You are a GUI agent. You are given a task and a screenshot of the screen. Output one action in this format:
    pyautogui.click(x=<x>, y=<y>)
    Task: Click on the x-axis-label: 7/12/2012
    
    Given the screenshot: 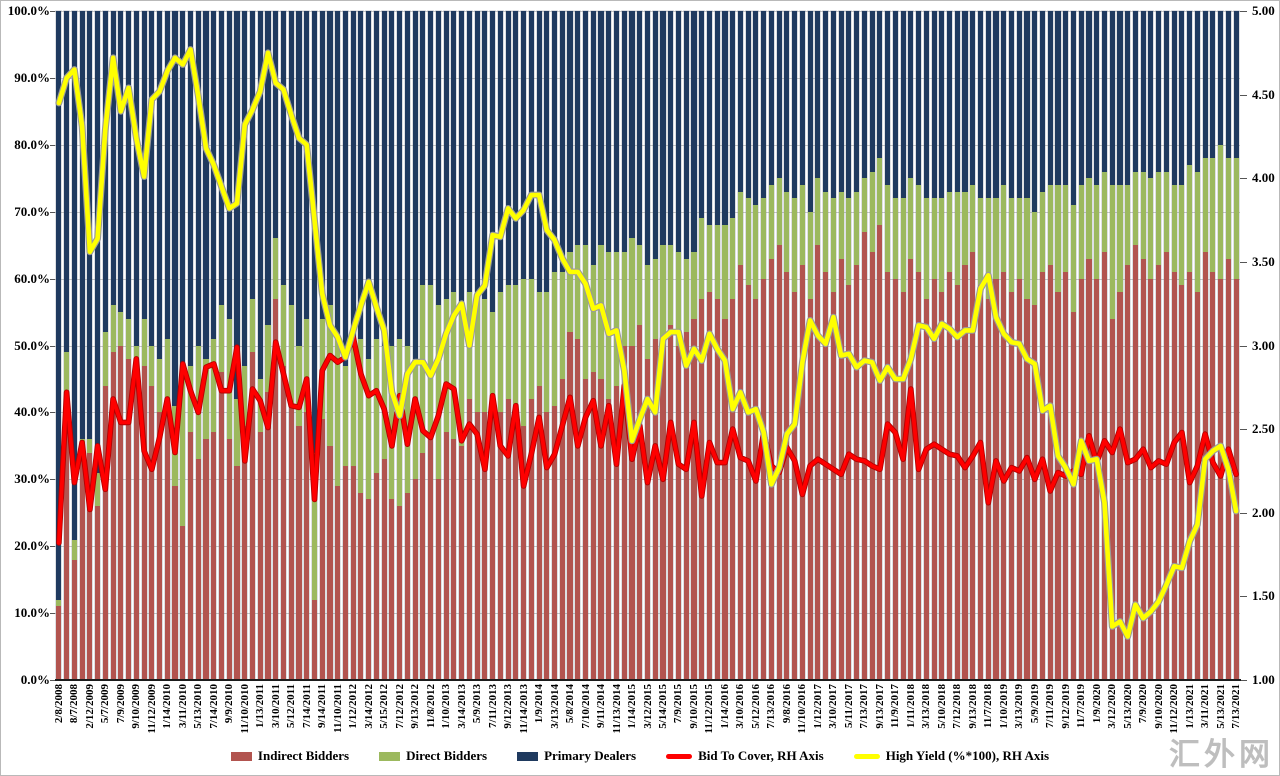 What is the action you would take?
    pyautogui.click(x=399, y=706)
    